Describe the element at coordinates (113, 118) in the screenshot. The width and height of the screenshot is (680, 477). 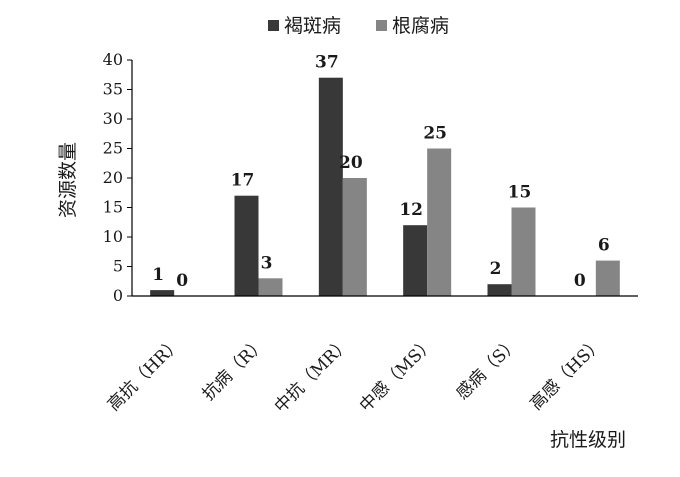
I see `y-tick-label: 30` at that location.